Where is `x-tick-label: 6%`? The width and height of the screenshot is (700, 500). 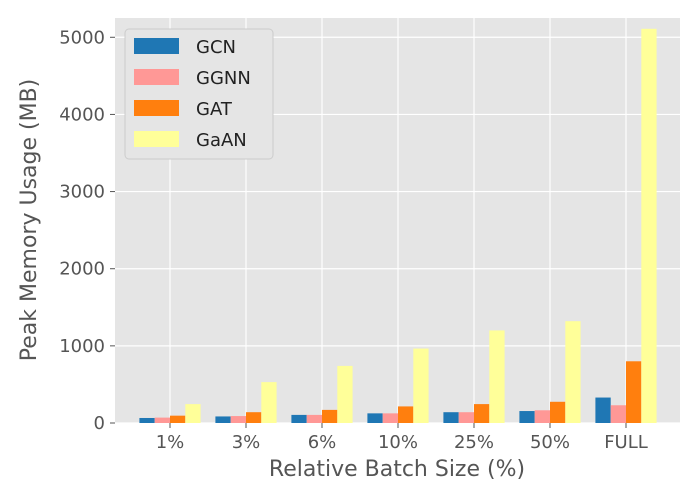
x-tick-label: 6% is located at coordinates (322, 442).